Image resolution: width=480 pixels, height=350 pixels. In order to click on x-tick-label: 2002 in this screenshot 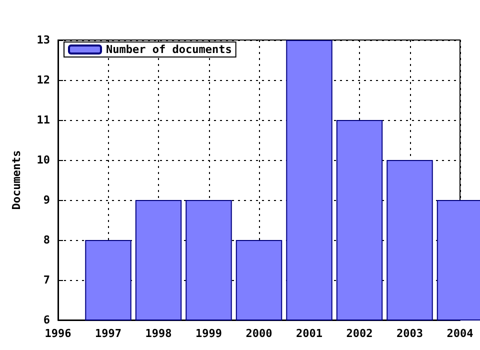, I will do `click(359, 333)`.